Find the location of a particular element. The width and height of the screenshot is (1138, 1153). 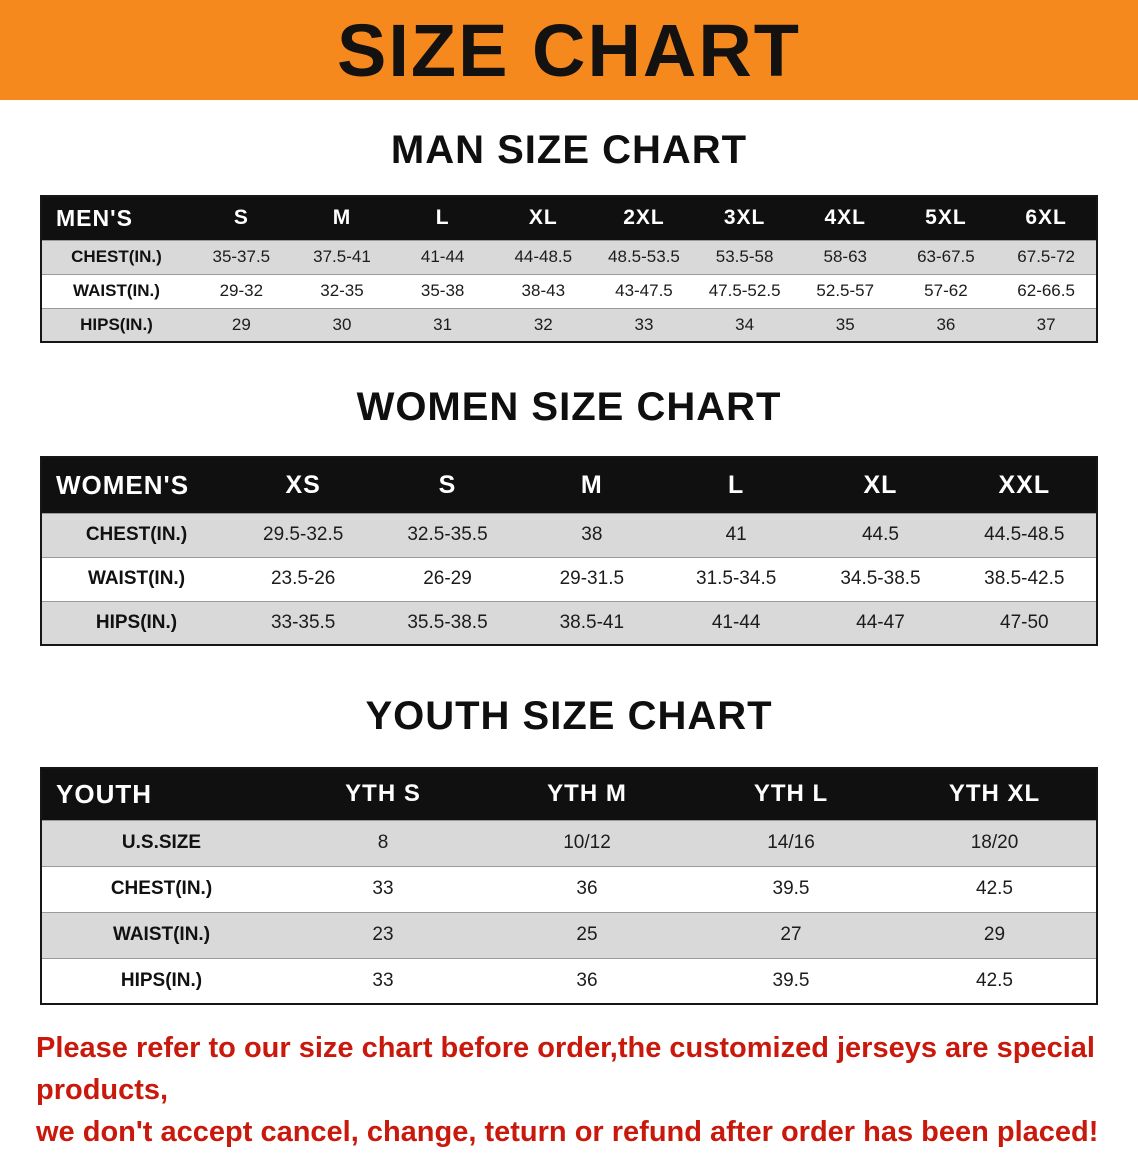

size-value: 25 is located at coordinates (587, 934).